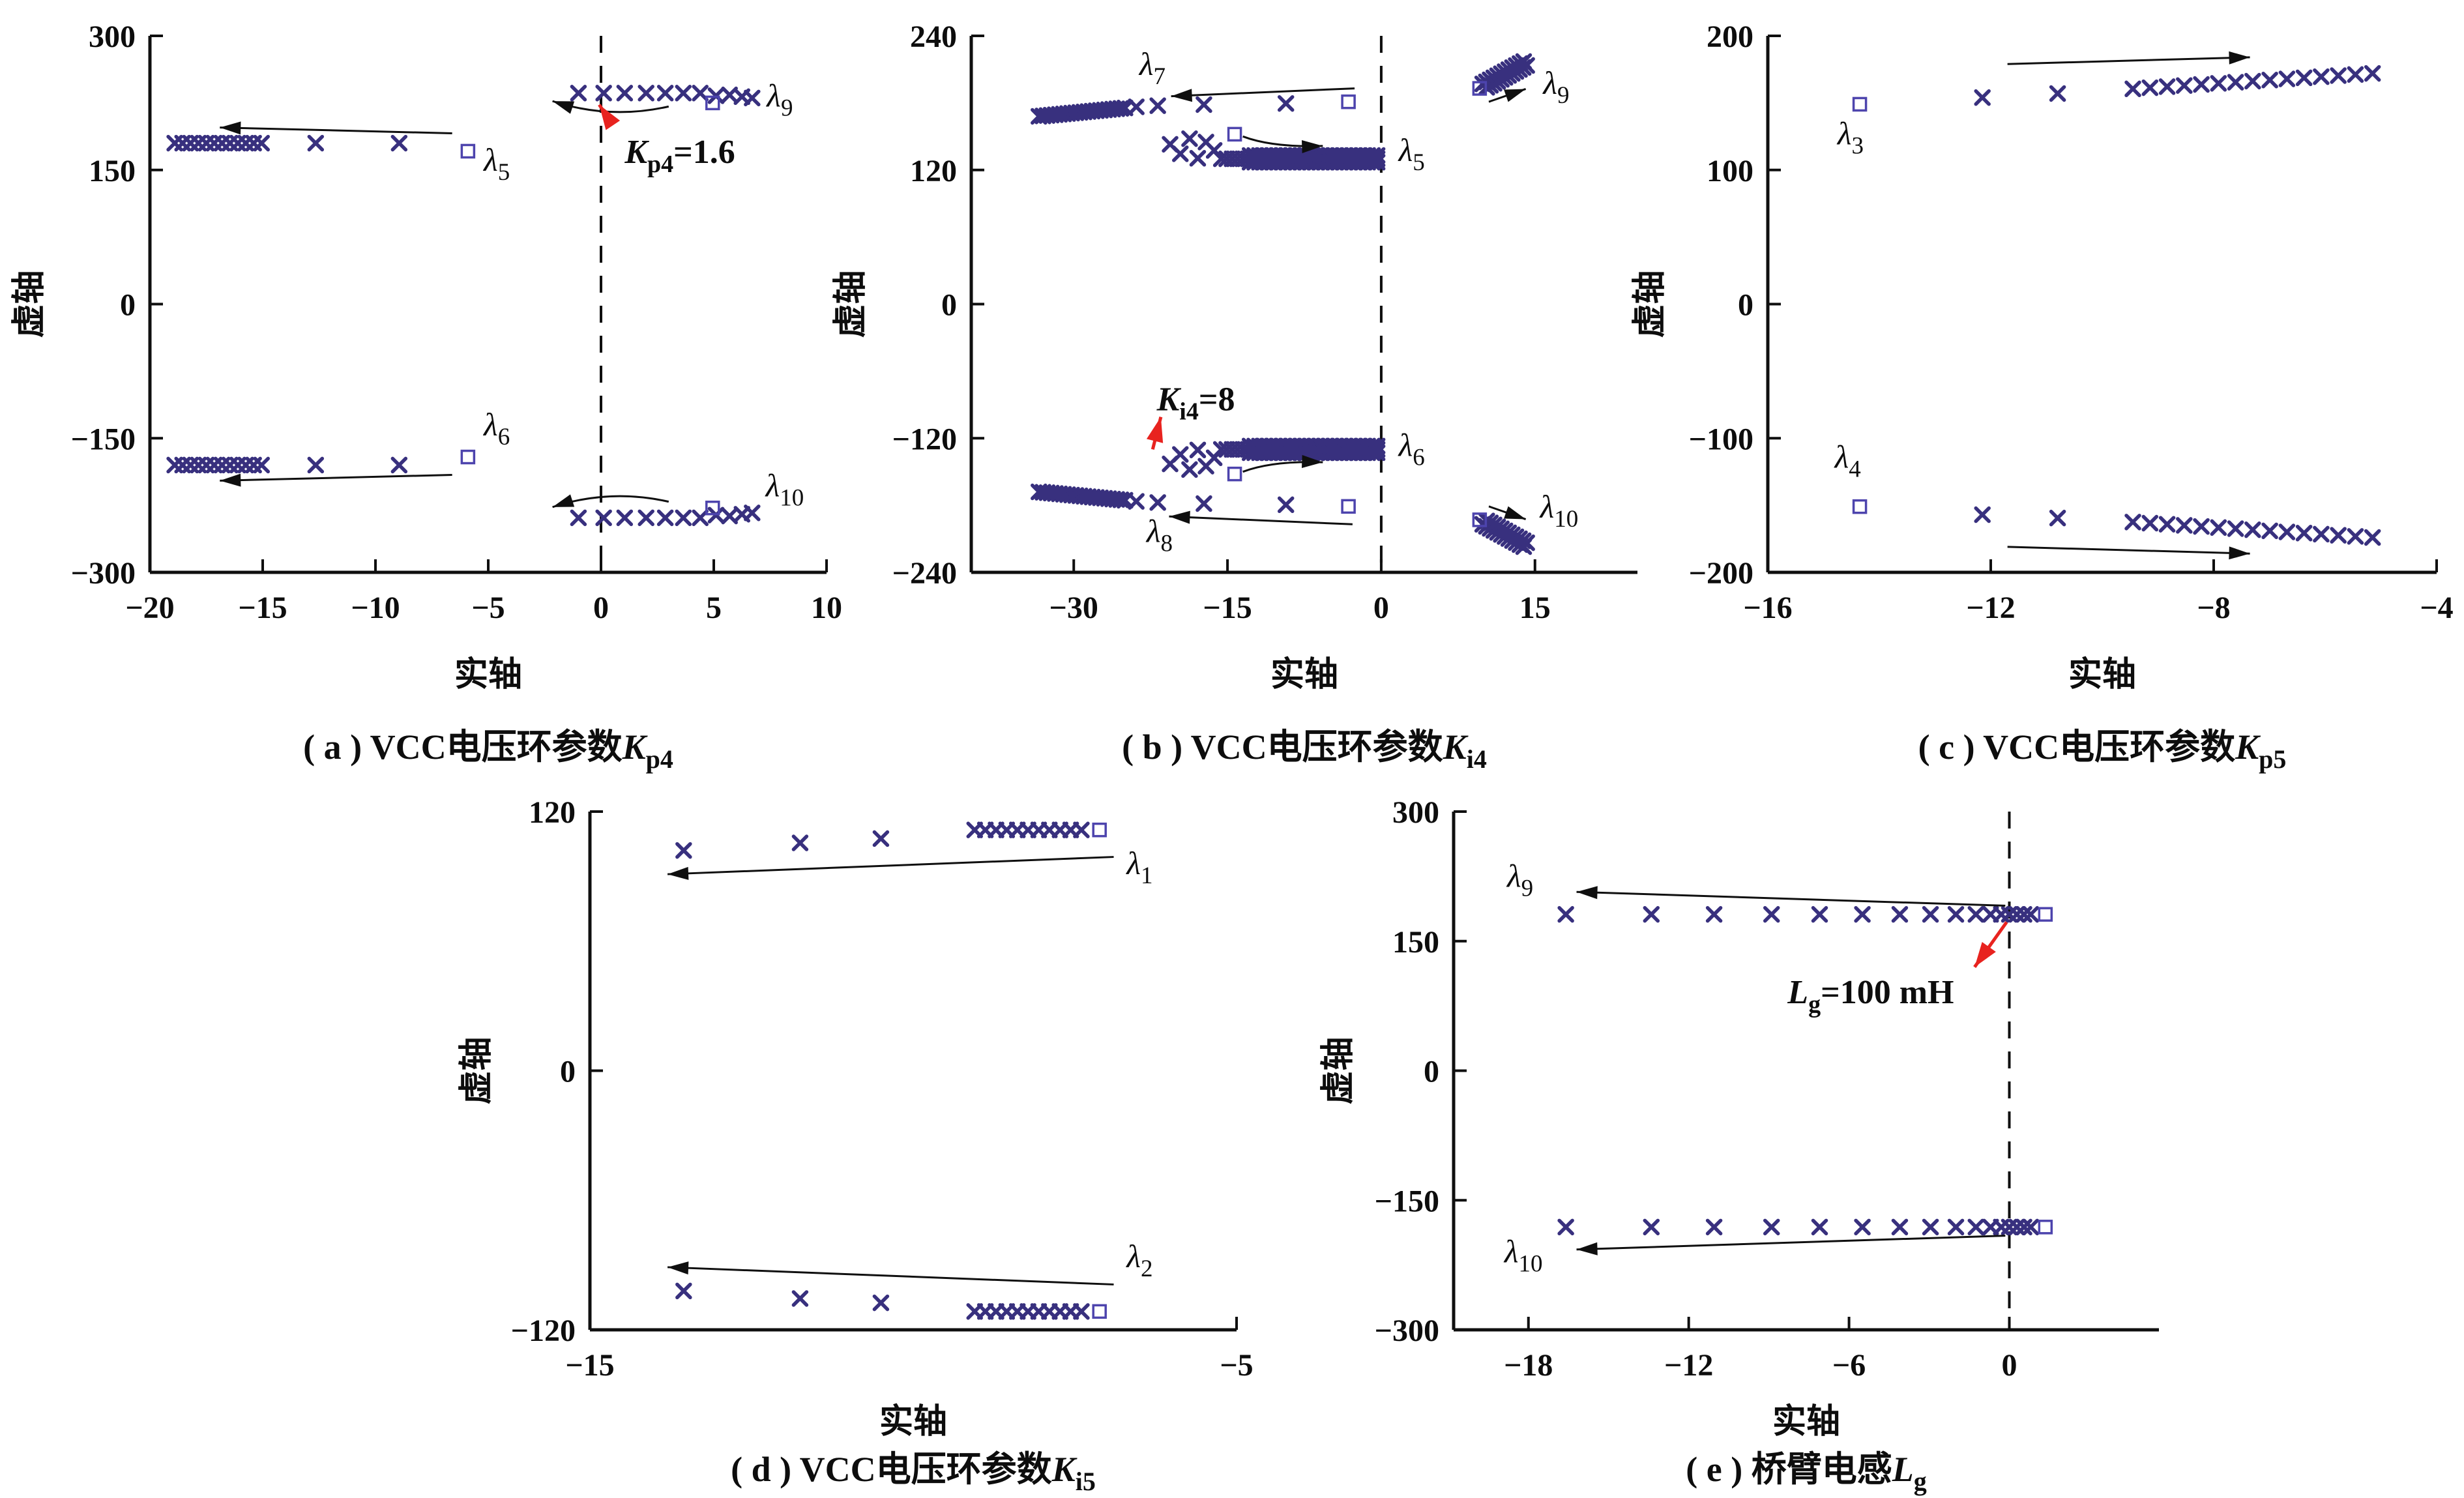 The height and width of the screenshot is (1498, 2464). I want to click on x-tick-label: −15, so click(263, 608).